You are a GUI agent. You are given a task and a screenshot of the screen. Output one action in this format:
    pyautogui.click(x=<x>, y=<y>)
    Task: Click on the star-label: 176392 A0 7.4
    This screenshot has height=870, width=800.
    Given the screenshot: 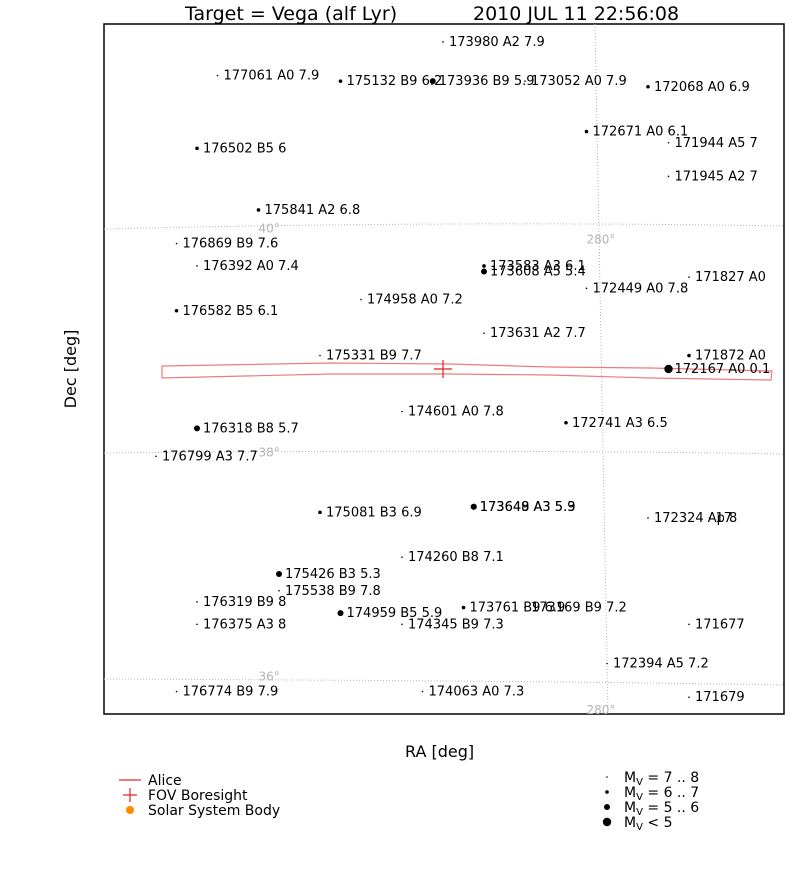 What is the action you would take?
    pyautogui.click(x=251, y=266)
    